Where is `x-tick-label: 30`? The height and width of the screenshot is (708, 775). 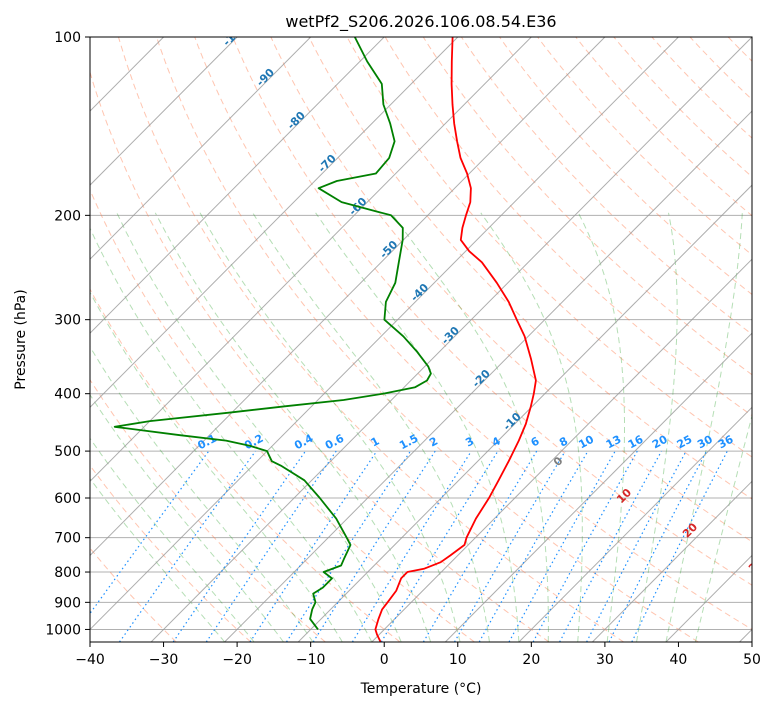 x-tick-label: 30 is located at coordinates (605, 660).